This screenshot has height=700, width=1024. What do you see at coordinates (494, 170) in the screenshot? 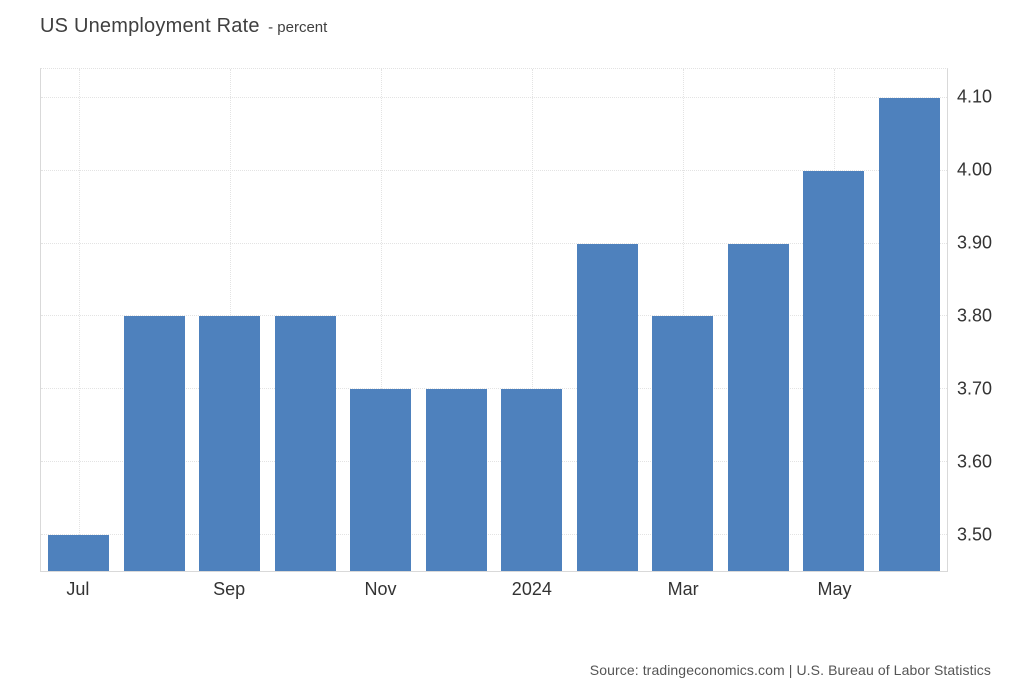
I see `gridline-y-4.00` at bounding box center [494, 170].